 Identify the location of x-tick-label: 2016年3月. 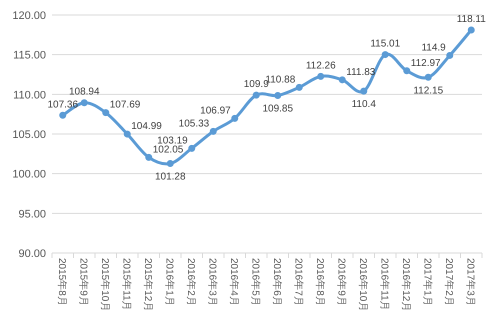
(212, 282).